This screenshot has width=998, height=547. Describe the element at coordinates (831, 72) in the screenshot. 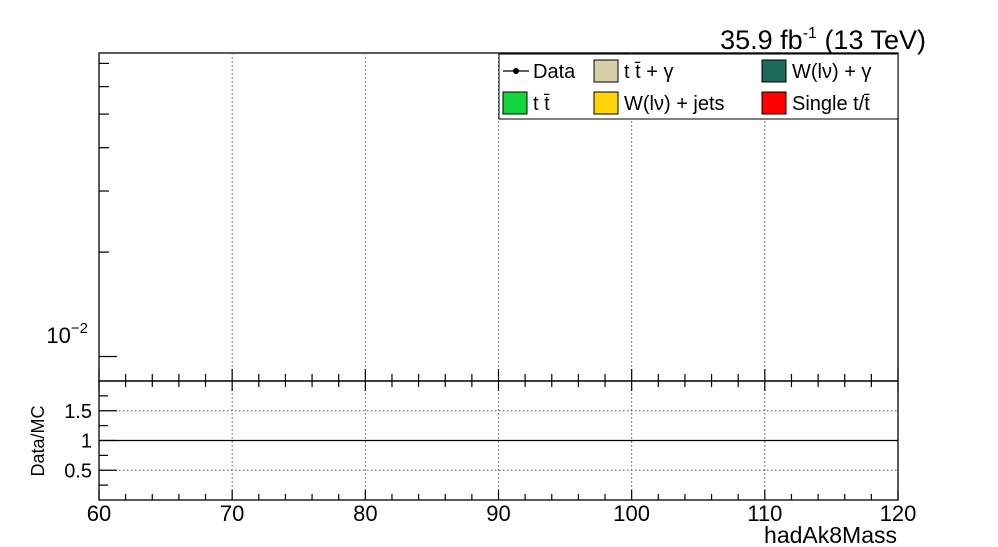

I see `legend-label: W(lν) + γ` at that location.